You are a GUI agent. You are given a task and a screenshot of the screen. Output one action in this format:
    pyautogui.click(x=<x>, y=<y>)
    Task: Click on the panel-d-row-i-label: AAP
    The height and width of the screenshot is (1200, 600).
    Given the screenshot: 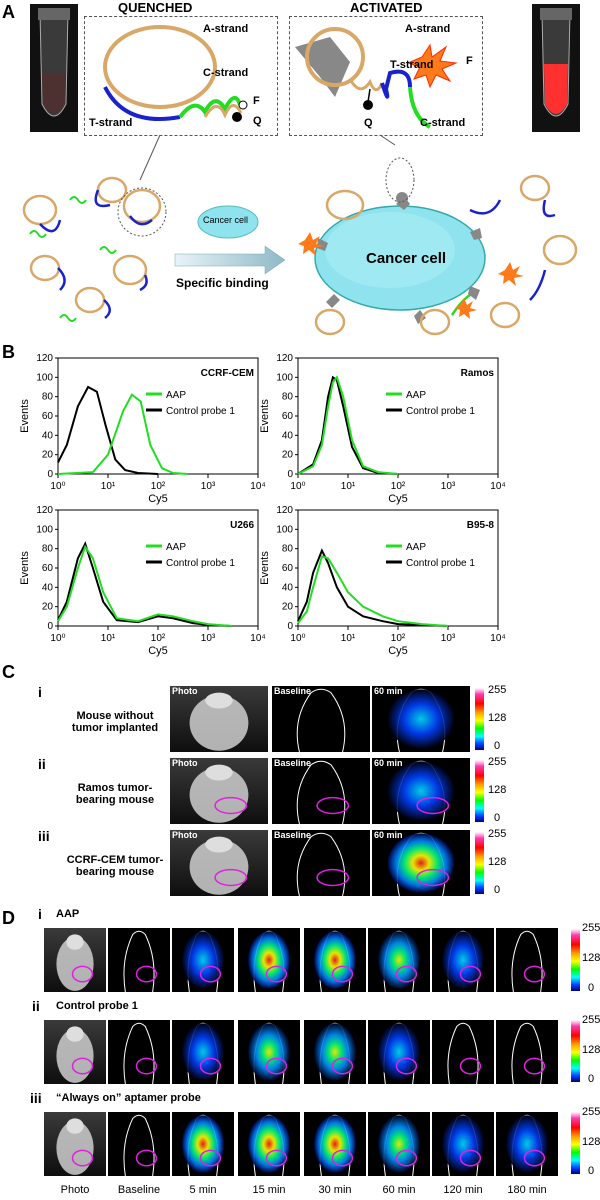 What is the action you would take?
    pyautogui.click(x=68, y=914)
    